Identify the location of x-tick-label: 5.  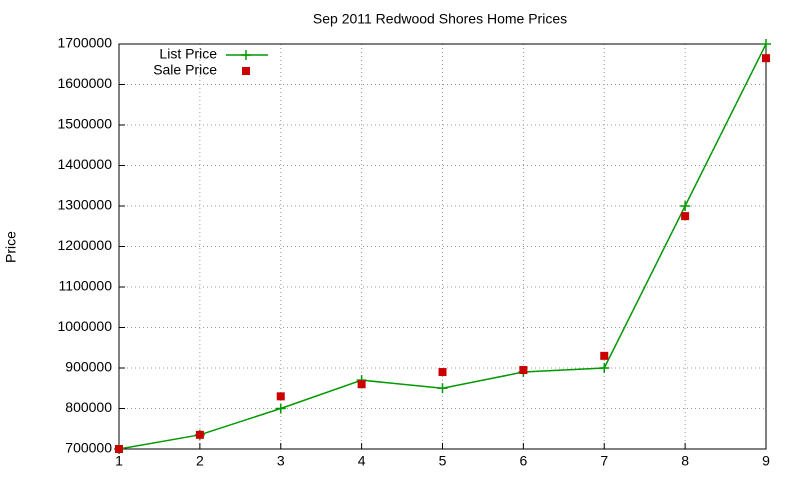
(443, 461).